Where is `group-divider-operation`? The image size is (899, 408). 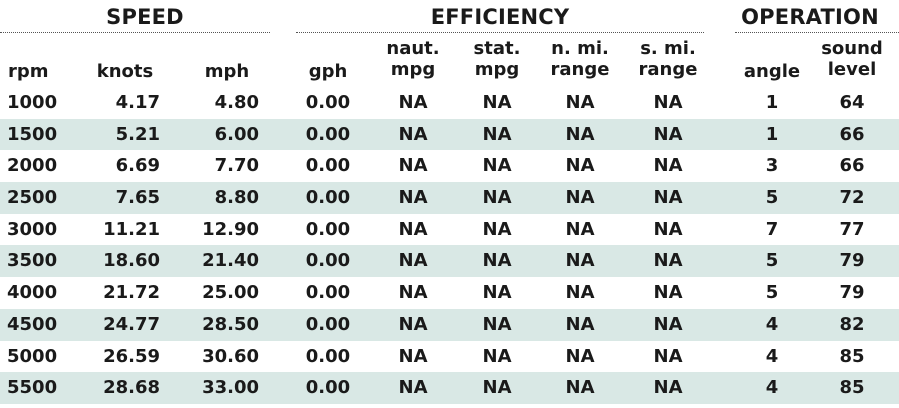
group-divider-operation is located at coordinates (817, 32).